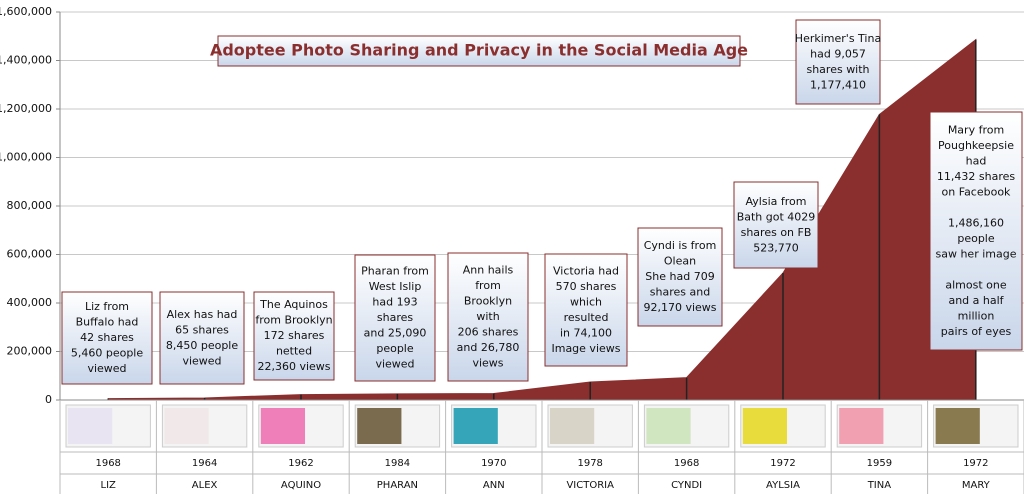 Image resolution: width=1024 pixels, height=494 pixels. I want to click on y-tick-label: 0, so click(48, 399).